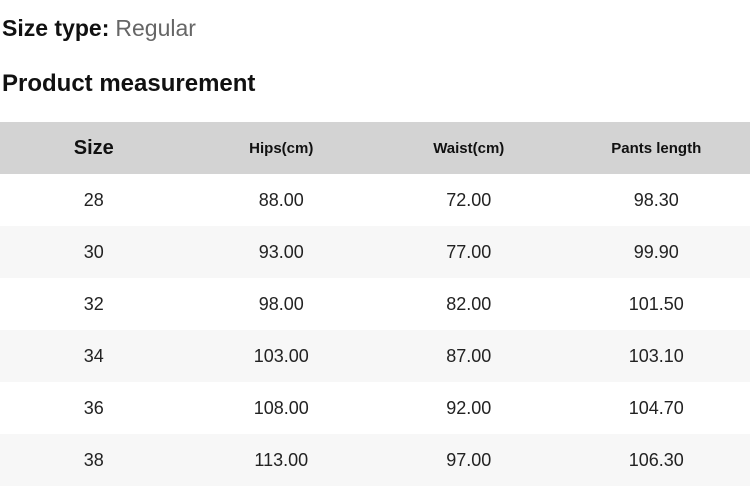 Image resolution: width=750 pixels, height=486 pixels. I want to click on waist-cell: 97.00, so click(469, 459).